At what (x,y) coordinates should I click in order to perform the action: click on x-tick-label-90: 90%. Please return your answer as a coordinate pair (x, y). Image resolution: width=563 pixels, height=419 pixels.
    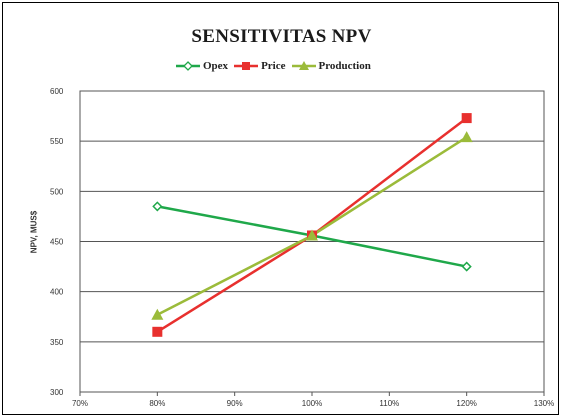
    Looking at the image, I should click on (235, 403).